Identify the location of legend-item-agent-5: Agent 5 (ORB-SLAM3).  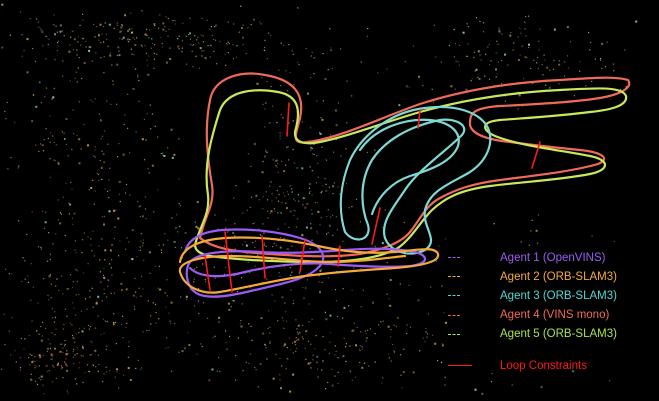
(550, 334).